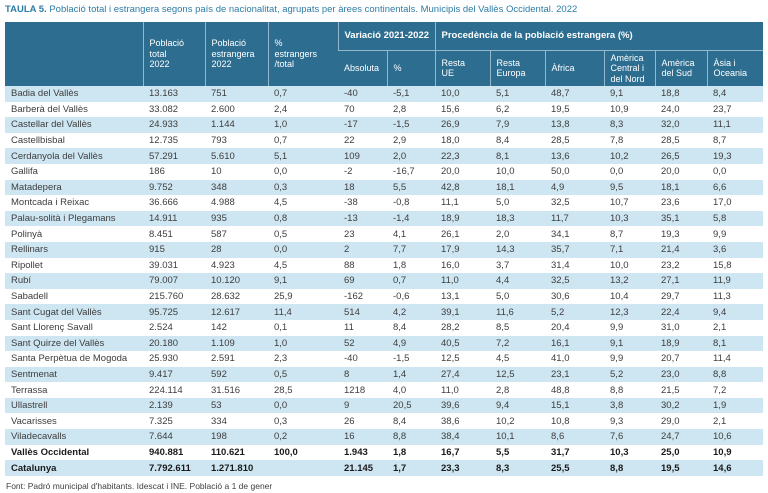 The height and width of the screenshot is (493, 768). Describe the element at coordinates (401, 203) in the screenshot. I see `value-cell: -0,8` at that location.